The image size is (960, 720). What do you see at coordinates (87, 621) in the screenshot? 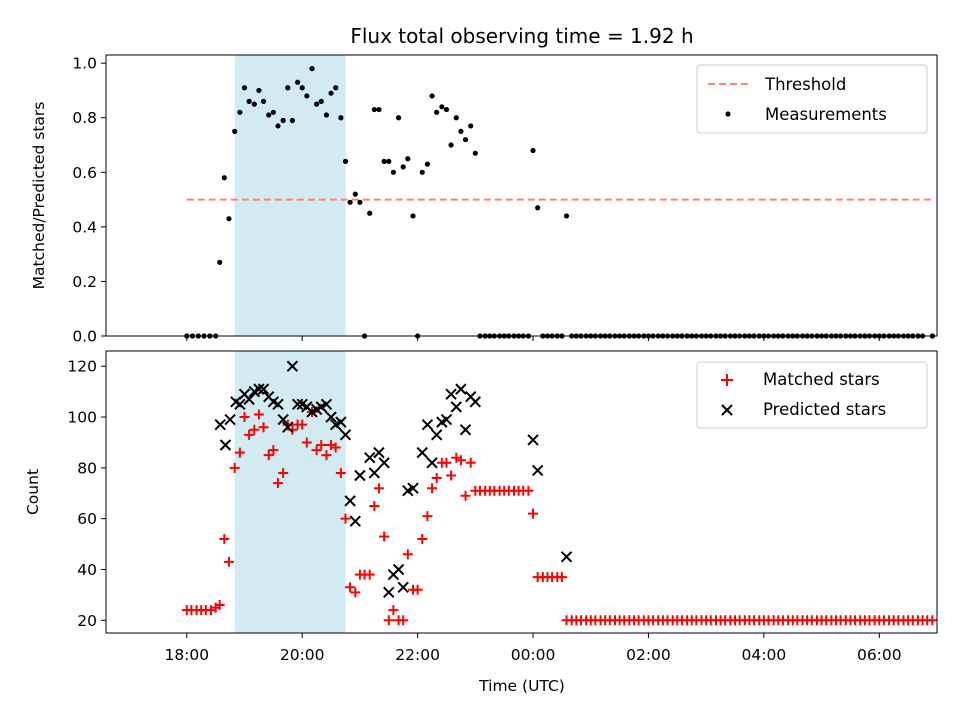
I see `count-y-tick-label: 20` at bounding box center [87, 621].